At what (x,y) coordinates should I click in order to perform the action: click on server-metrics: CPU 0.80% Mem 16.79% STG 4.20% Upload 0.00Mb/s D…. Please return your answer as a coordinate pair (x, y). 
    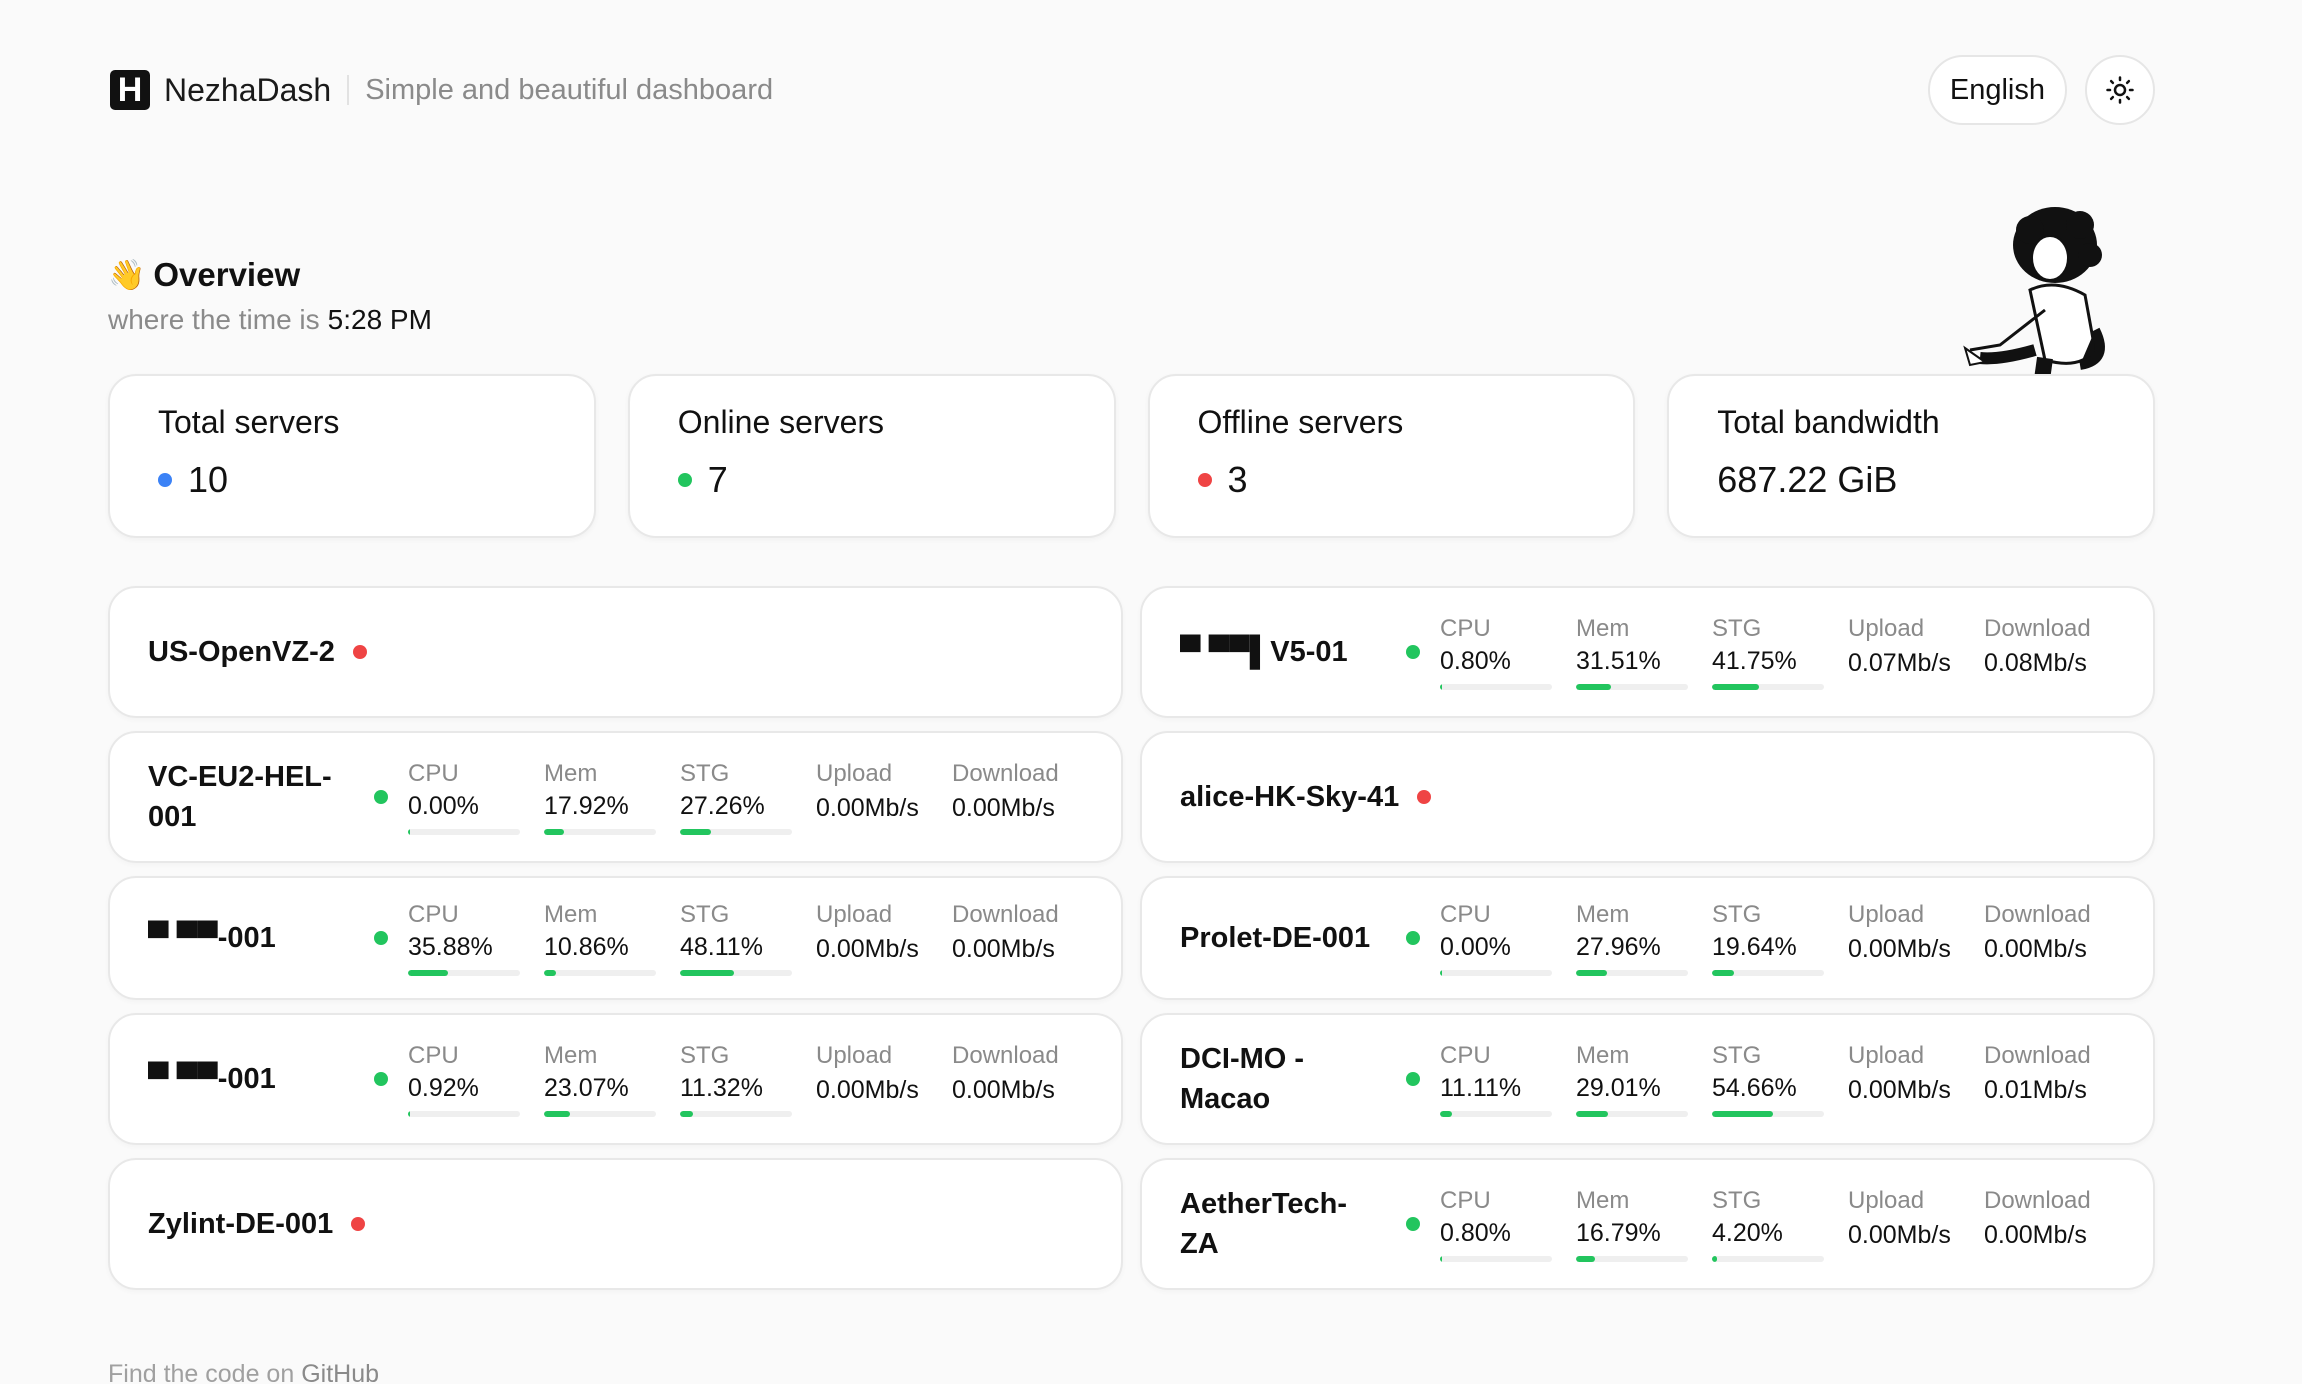
    Looking at the image, I should click on (1780, 1224).